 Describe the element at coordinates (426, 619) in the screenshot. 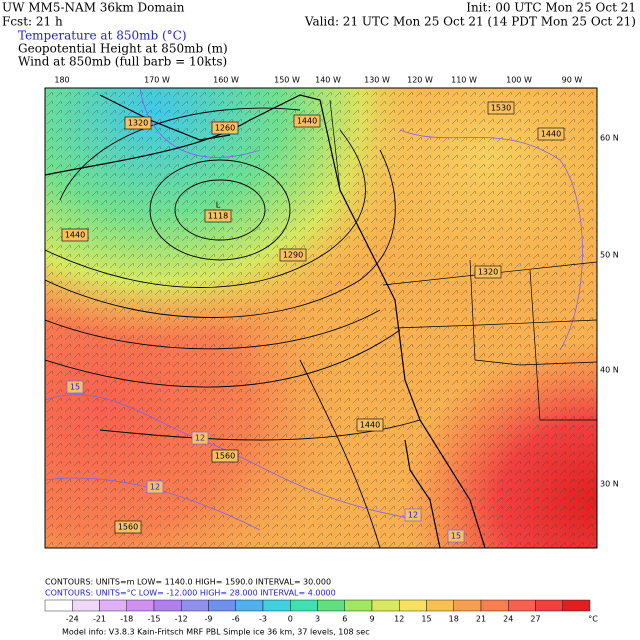

I see `colorbar-label: 15` at that location.